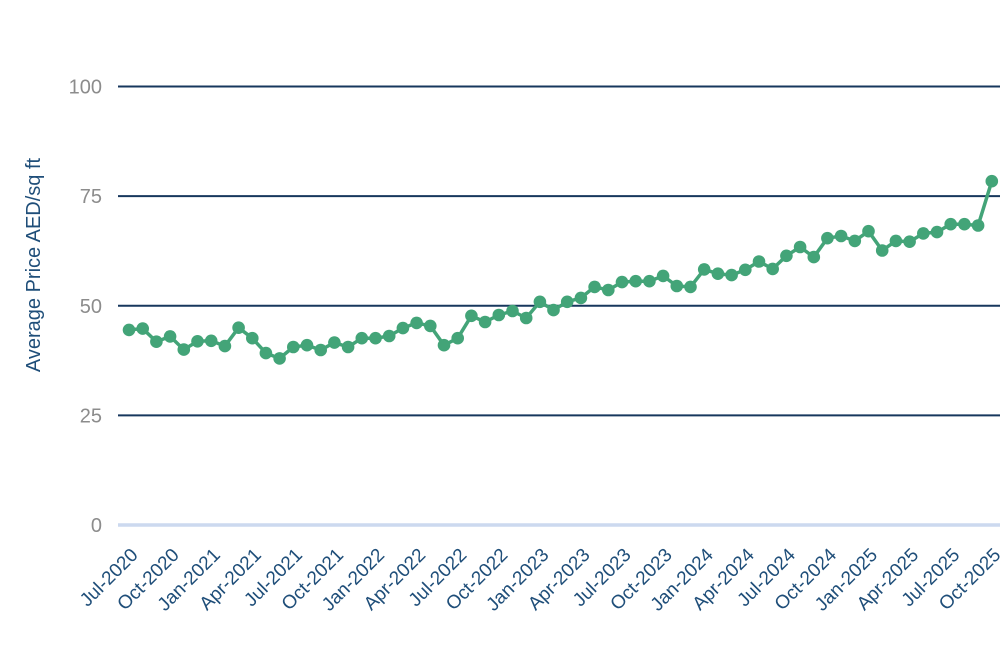  Describe the element at coordinates (142, 328) in the screenshot. I see `data-point-Aug-2020` at that location.